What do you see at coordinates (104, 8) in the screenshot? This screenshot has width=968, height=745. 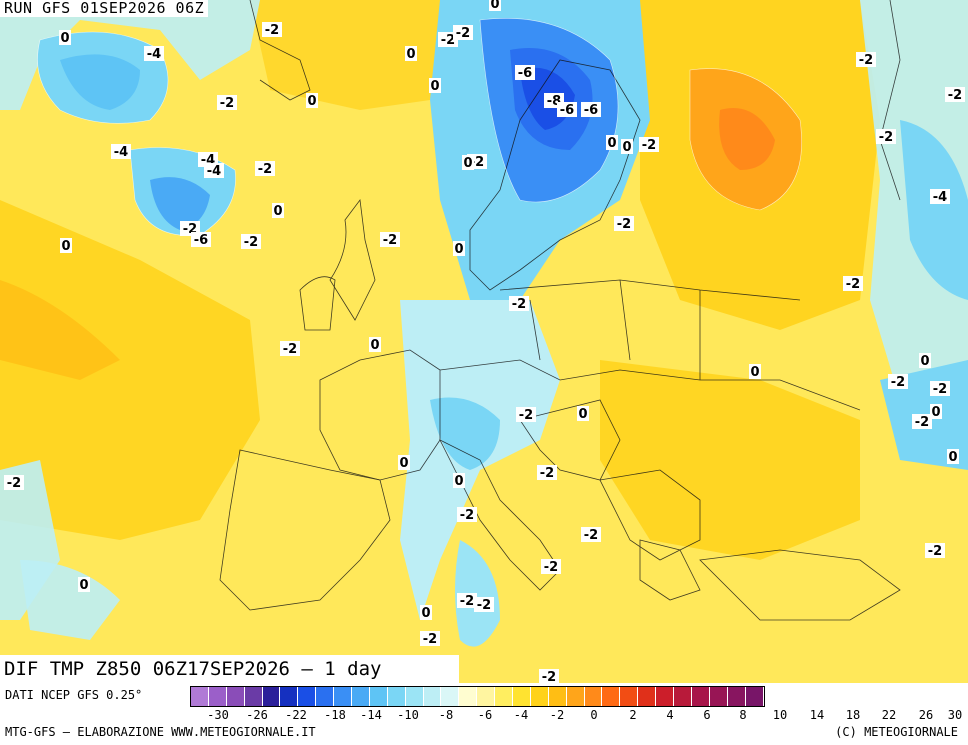 I see `run-title: RUN GFS 01SEP2026 06Z` at bounding box center [104, 8].